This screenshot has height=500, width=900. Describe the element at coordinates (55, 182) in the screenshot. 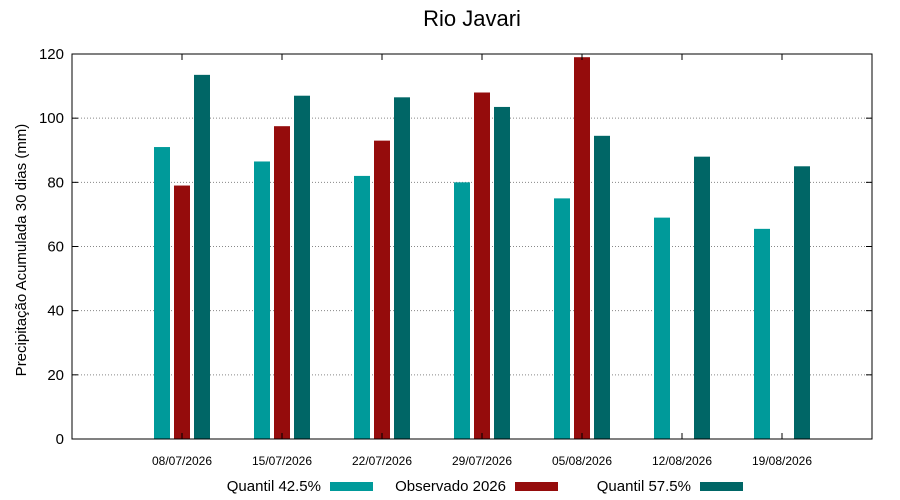

I see `y-tick-label: 80` at that location.